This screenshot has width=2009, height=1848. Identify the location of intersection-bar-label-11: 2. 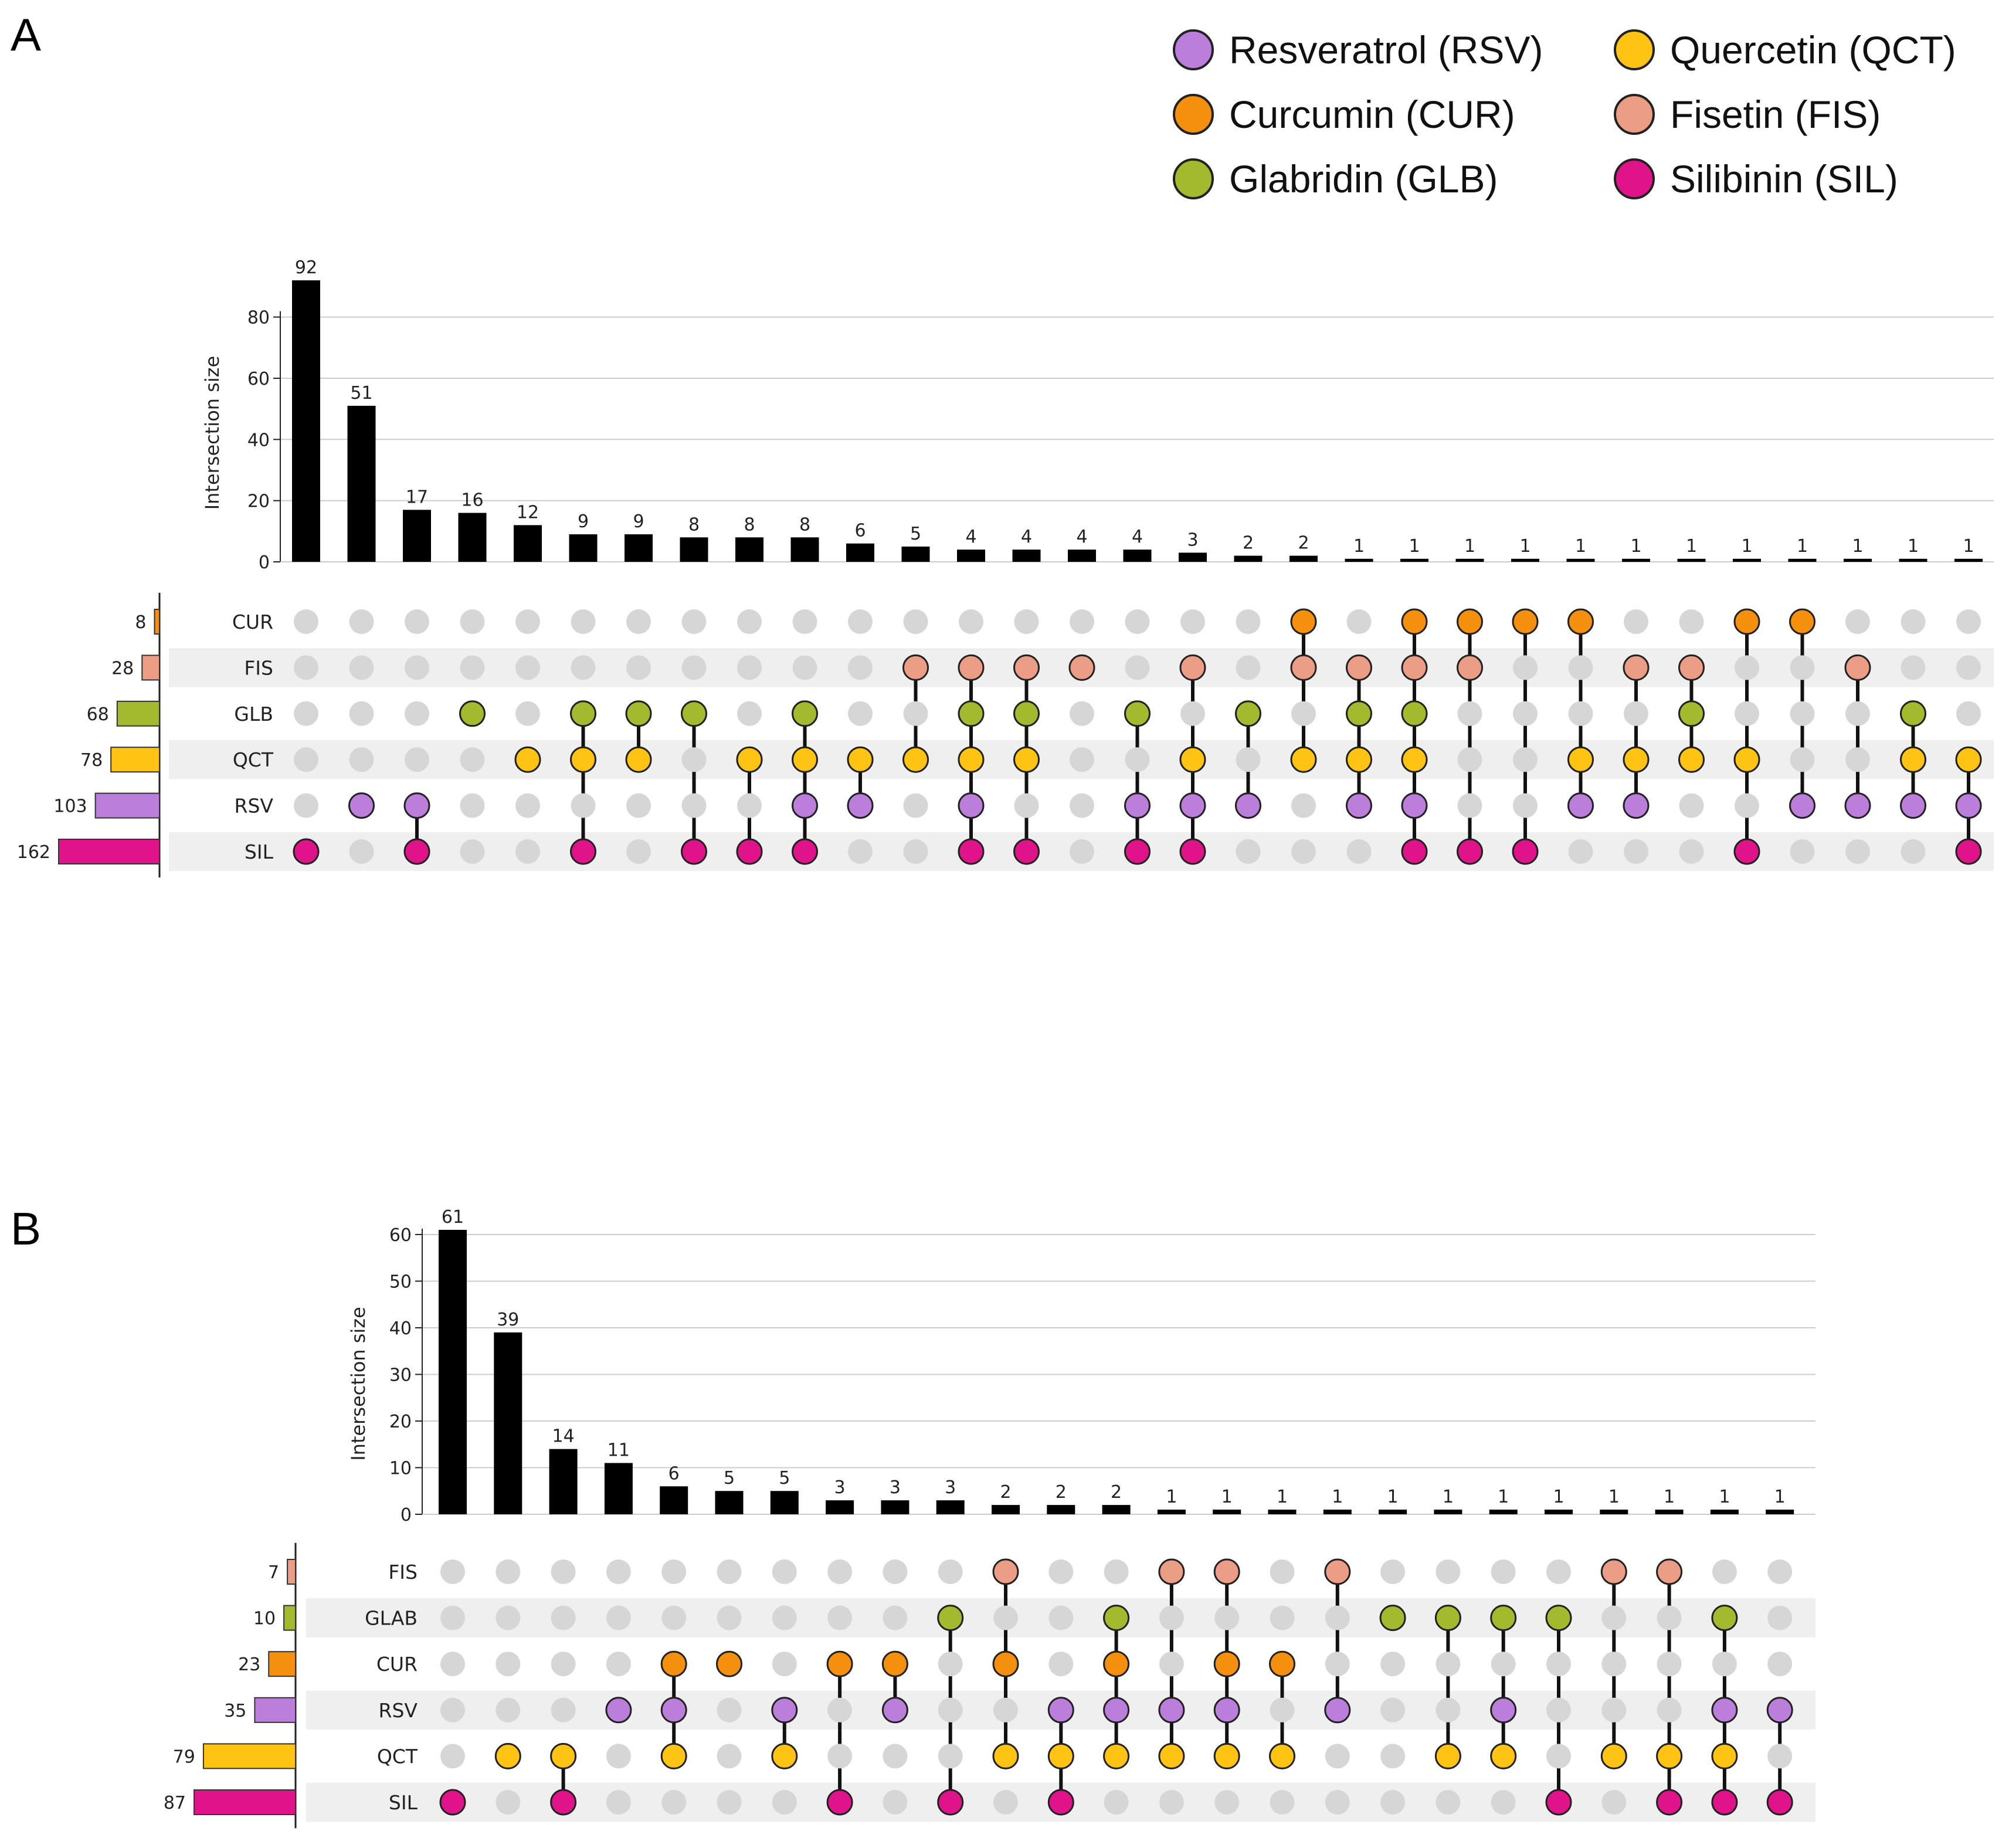
(1005, 1492).